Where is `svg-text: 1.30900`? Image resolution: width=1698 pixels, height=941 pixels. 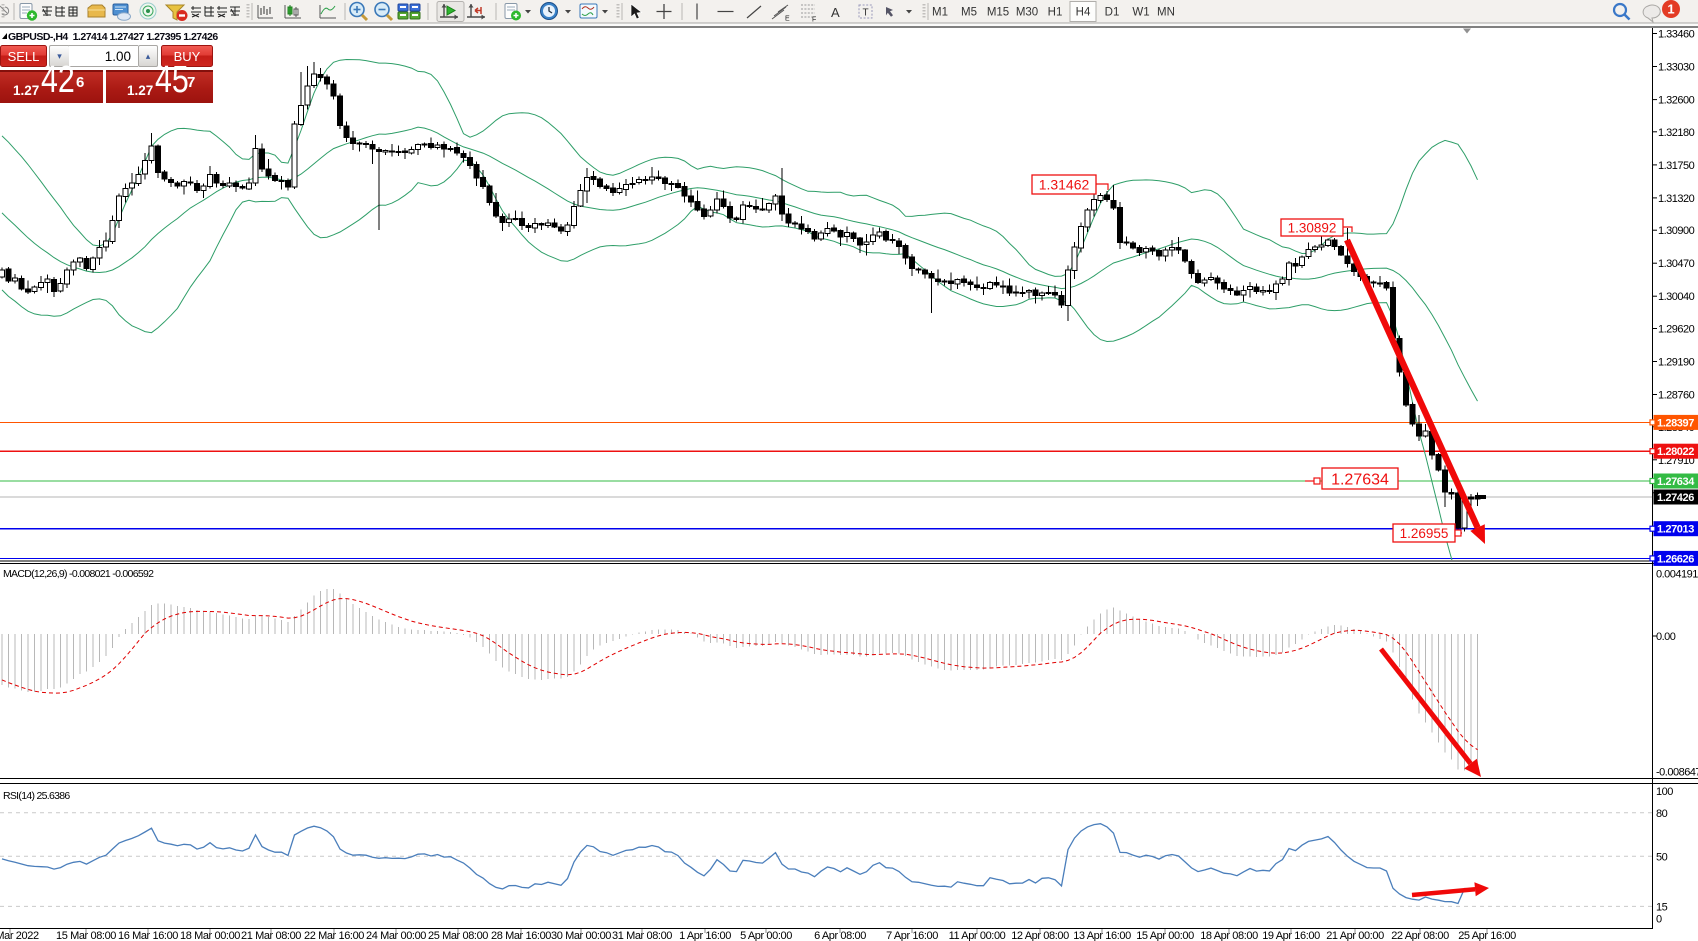
svg-text: 1.30900 is located at coordinates (1676, 231).